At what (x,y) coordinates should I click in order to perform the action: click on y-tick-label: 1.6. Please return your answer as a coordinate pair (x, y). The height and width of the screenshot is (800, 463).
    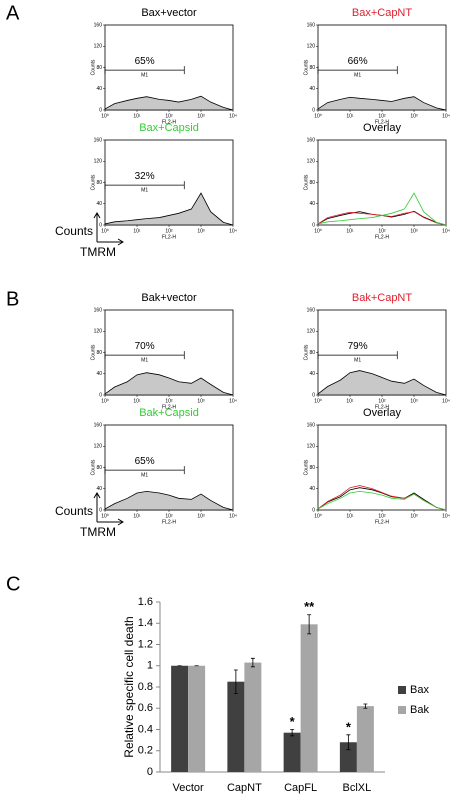
    Looking at the image, I should click on (145, 602).